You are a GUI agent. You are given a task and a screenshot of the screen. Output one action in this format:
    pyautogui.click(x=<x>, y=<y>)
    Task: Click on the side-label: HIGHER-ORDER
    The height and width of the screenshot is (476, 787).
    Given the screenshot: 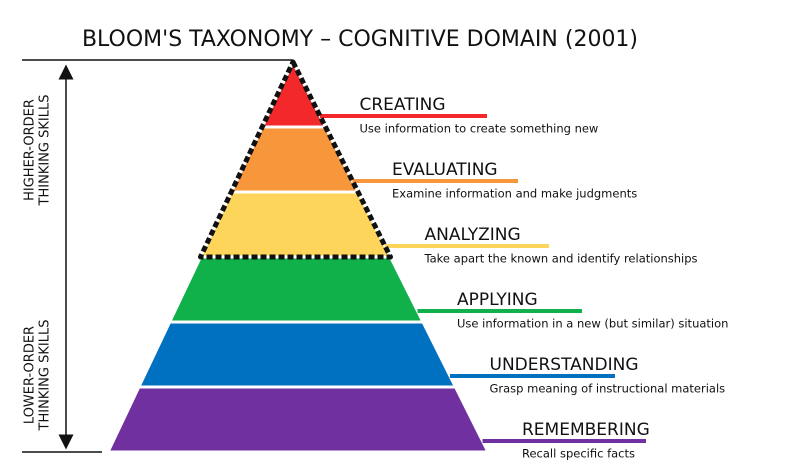 What is the action you would take?
    pyautogui.click(x=30, y=150)
    